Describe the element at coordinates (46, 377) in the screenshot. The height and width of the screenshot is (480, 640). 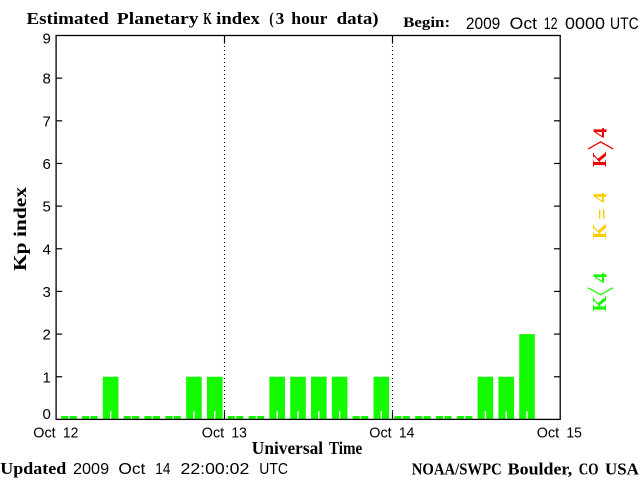
I see `svg-text: 1` at that location.